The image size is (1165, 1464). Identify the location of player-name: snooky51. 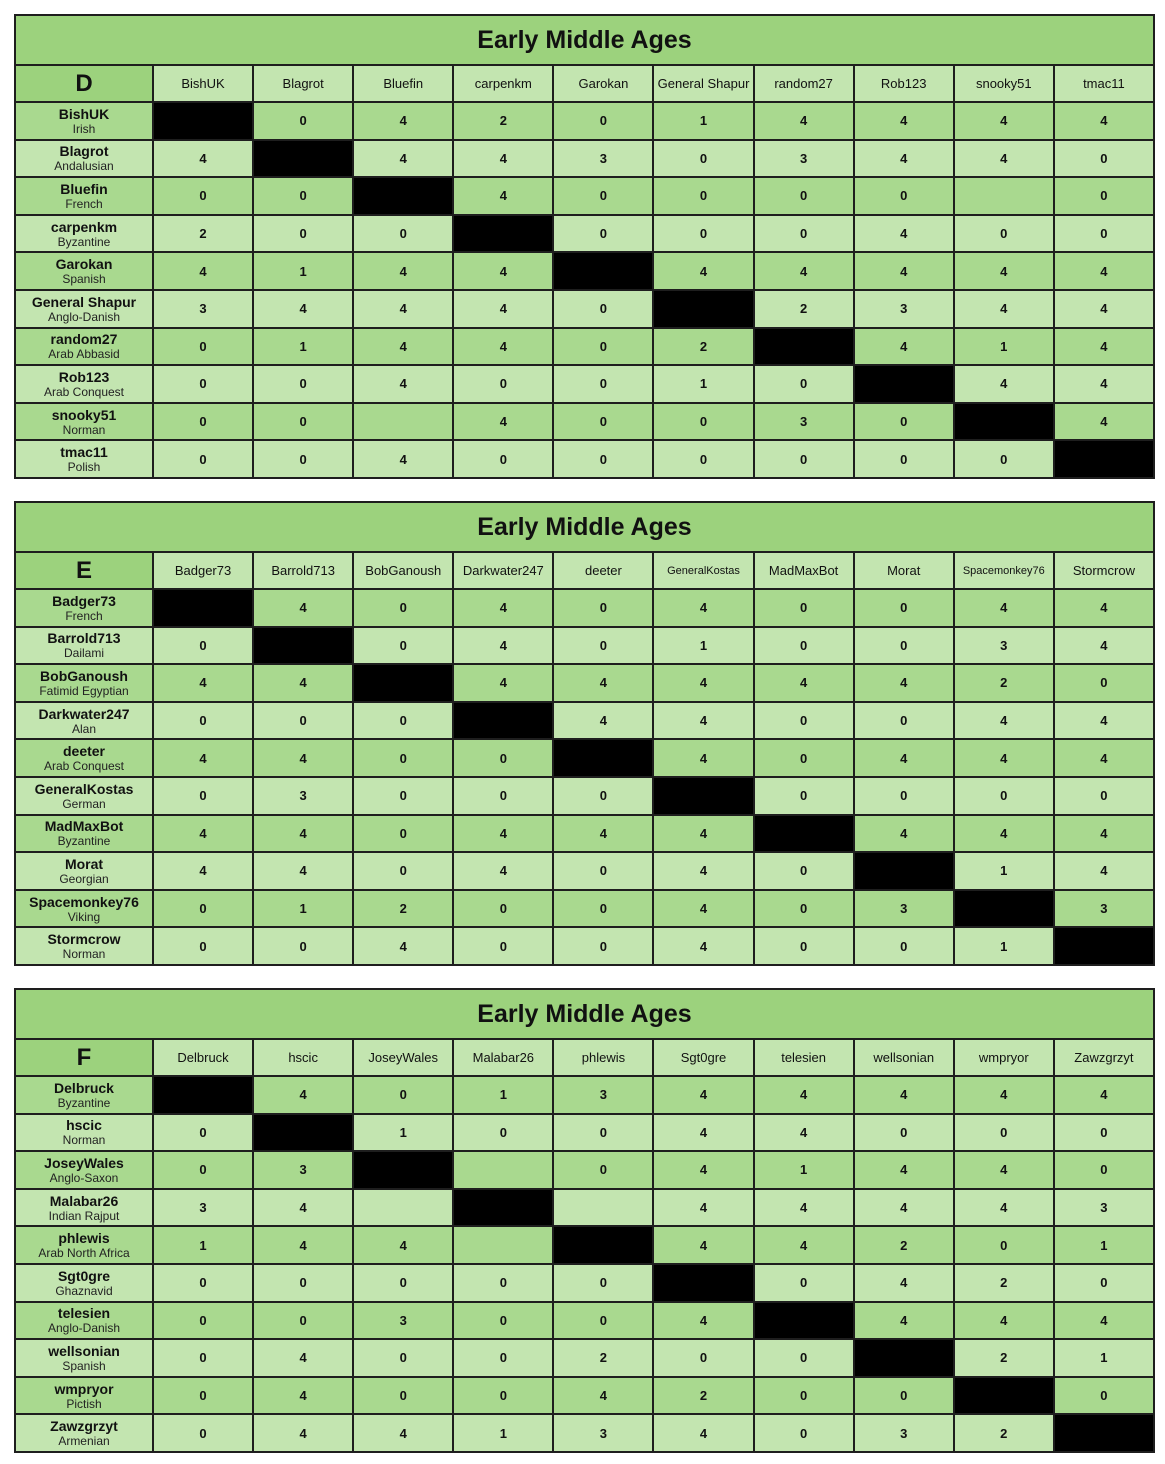
(84, 414).